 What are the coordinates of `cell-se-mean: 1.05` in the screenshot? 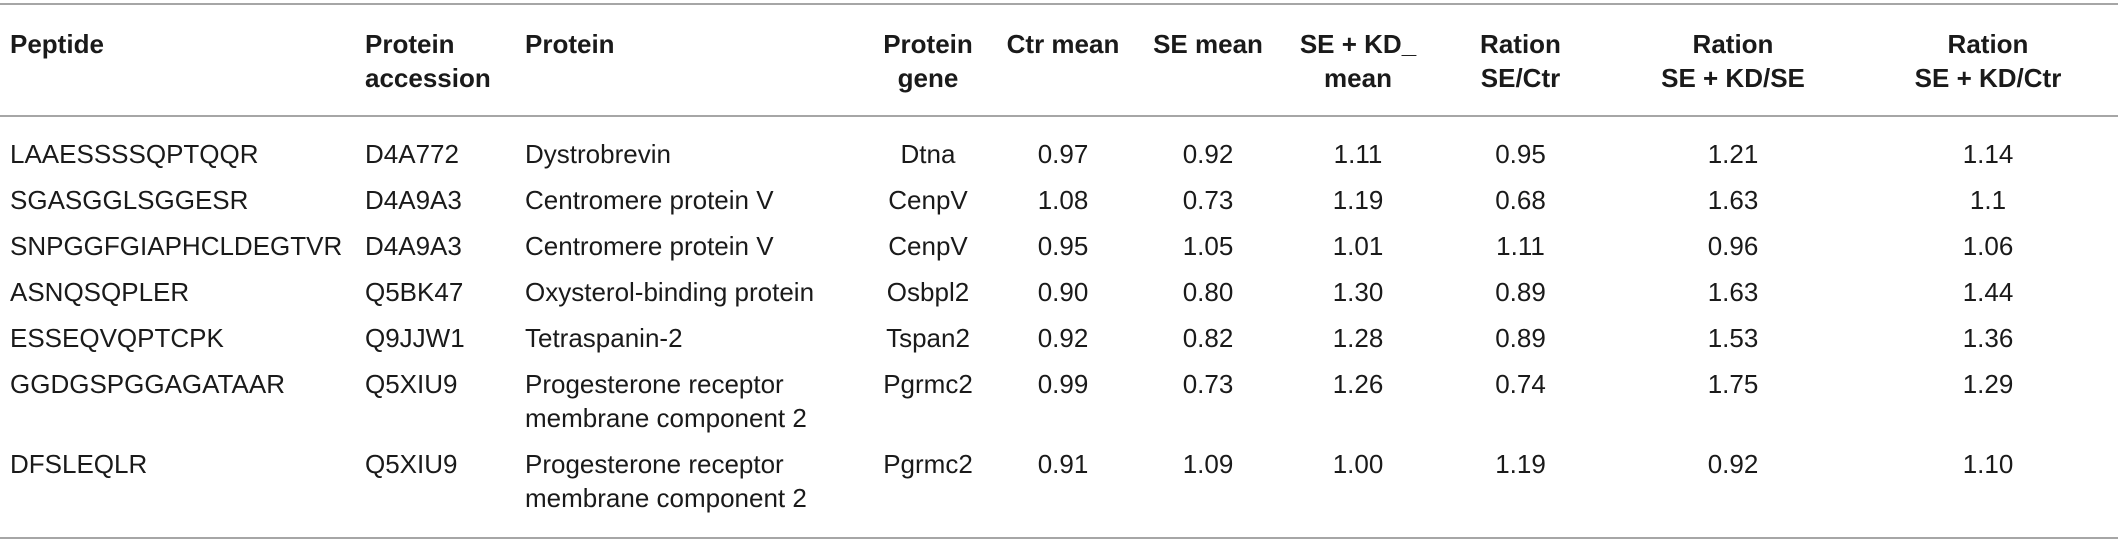 It's located at (1208, 246).